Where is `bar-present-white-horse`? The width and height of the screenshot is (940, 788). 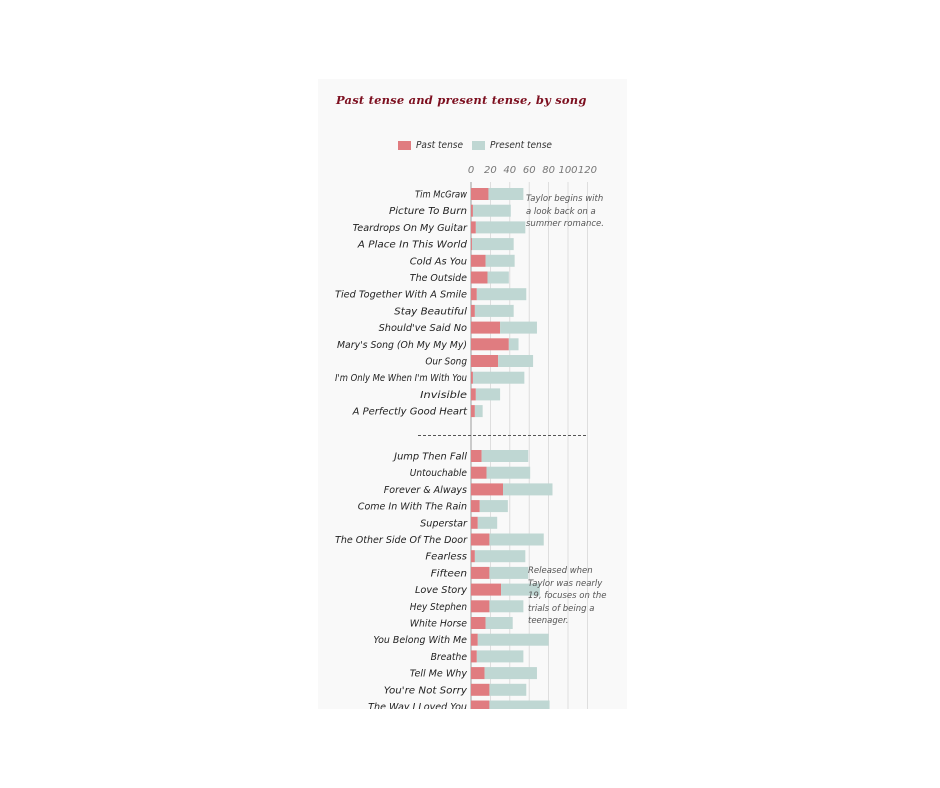
bar-present-white-horse is located at coordinates (499, 623).